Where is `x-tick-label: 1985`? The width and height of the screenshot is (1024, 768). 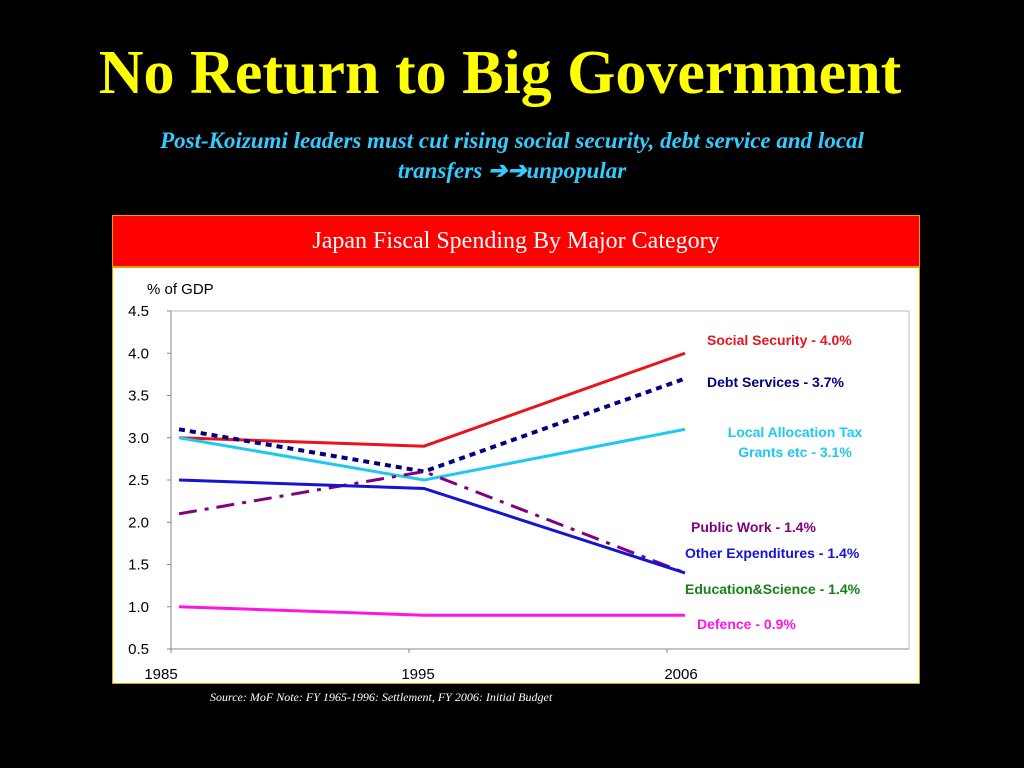
x-tick-label: 1985 is located at coordinates (160, 674).